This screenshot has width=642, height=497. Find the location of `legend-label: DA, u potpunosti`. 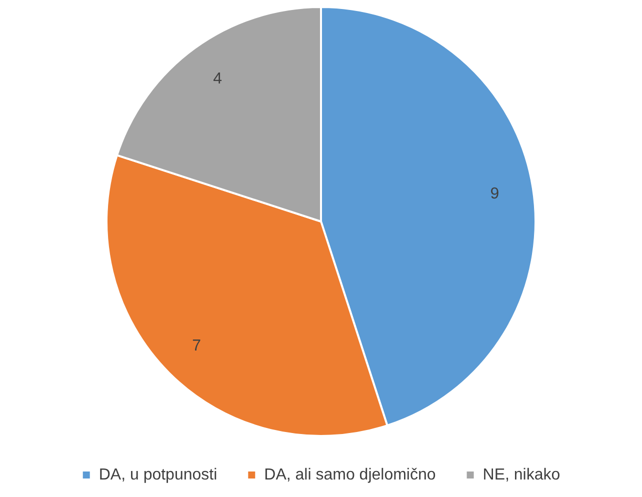

legend-label: DA, u potpunosti is located at coordinates (158, 475).